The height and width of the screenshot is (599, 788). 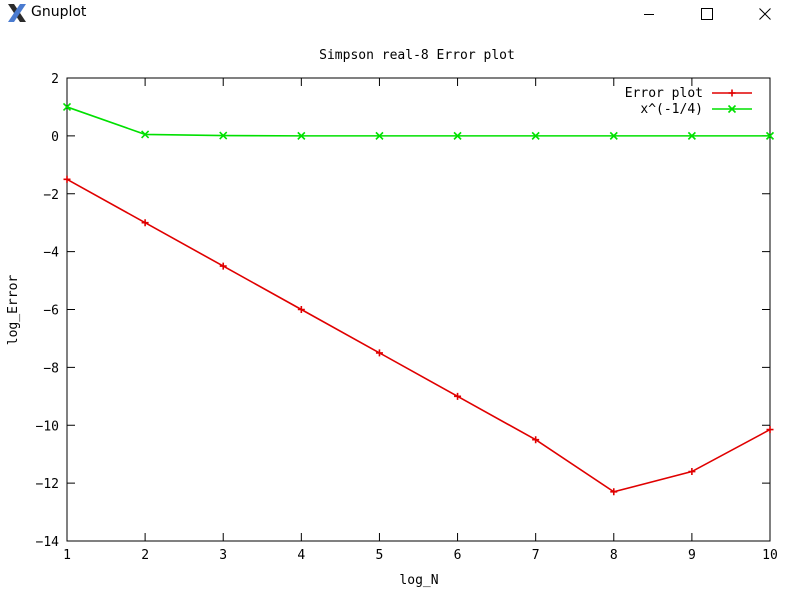 What do you see at coordinates (55, 79) in the screenshot?
I see `y-tick-label: 2` at bounding box center [55, 79].